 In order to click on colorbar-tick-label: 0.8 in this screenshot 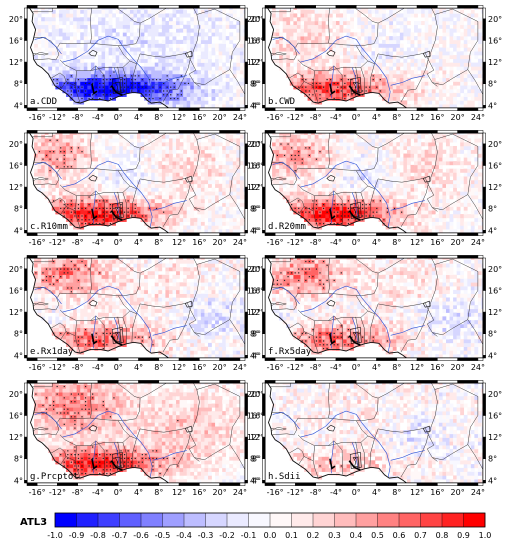, I will do `click(442, 535)`.